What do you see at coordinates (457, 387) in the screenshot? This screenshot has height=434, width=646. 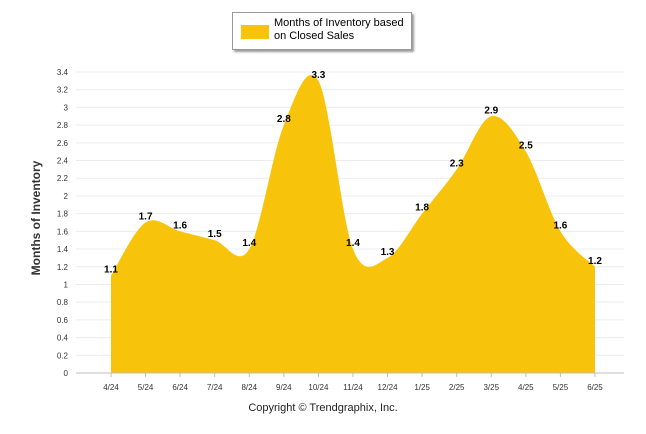 I see `x-tick-label: 2/25` at bounding box center [457, 387].